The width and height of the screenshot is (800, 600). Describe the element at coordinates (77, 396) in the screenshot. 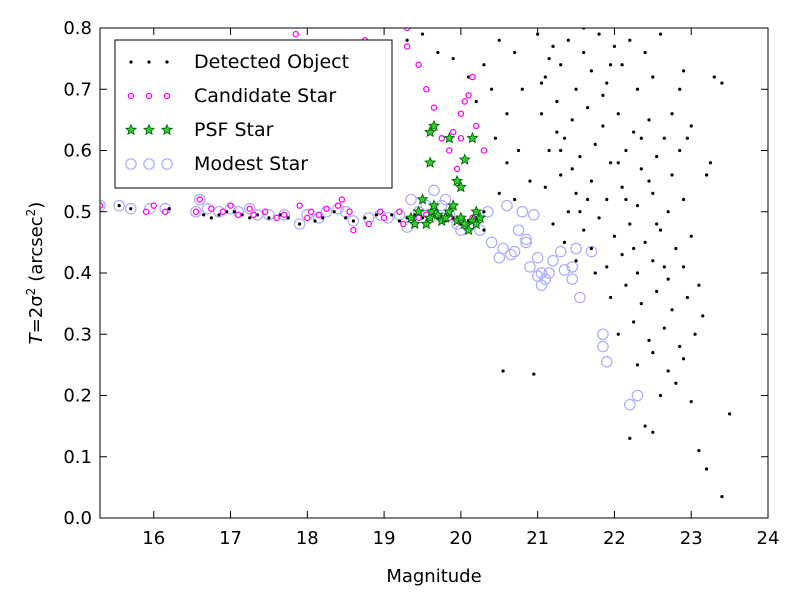

I see `y-tick-label: 0.2` at that location.